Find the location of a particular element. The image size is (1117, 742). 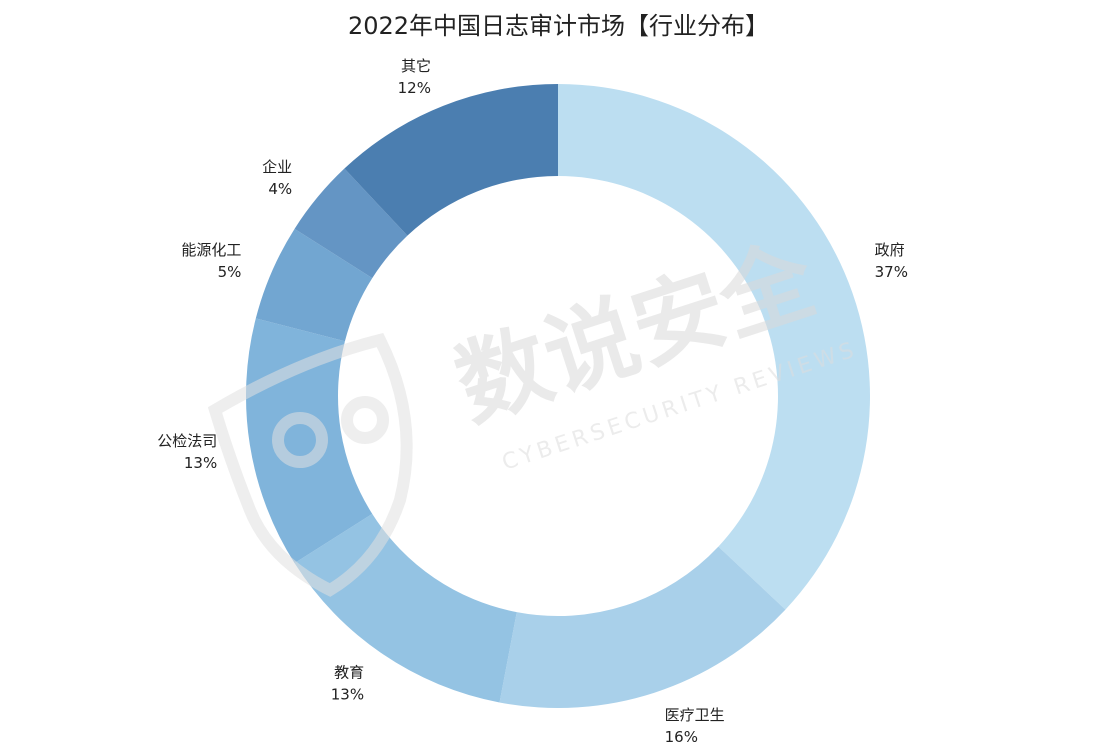

chart-title: 2022年中国日志审计市场【行业分布】 is located at coordinates (558, 26).